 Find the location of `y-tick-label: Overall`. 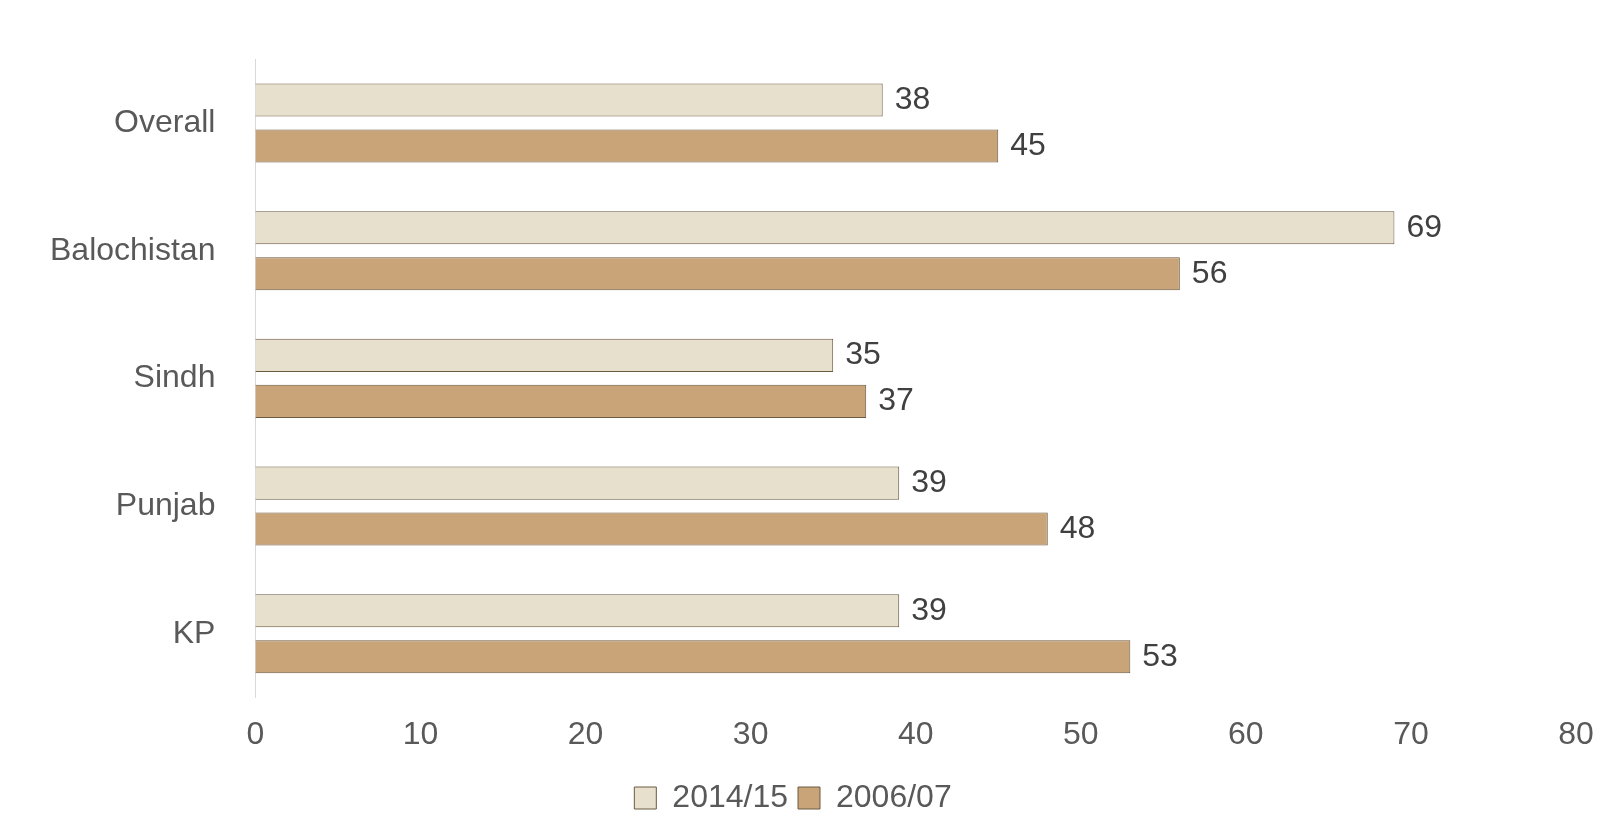

y-tick-label: Overall is located at coordinates (165, 120).